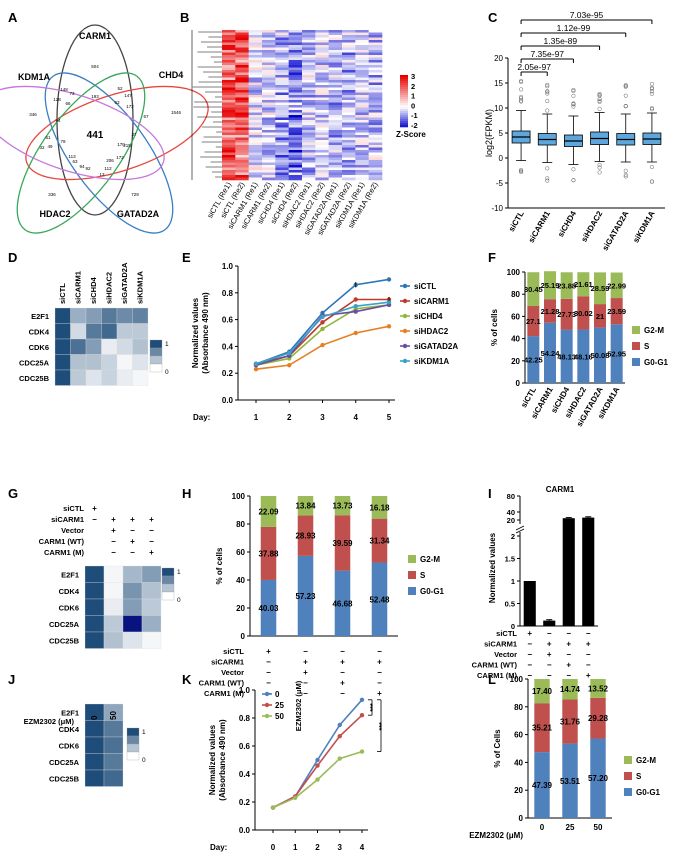 Image resolution: width=674 pixels, height=857 pixels. What do you see at coordinates (616, 230) in the screenshot?
I see `x-tick-label: siGATAD2A` at bounding box center [616, 230].